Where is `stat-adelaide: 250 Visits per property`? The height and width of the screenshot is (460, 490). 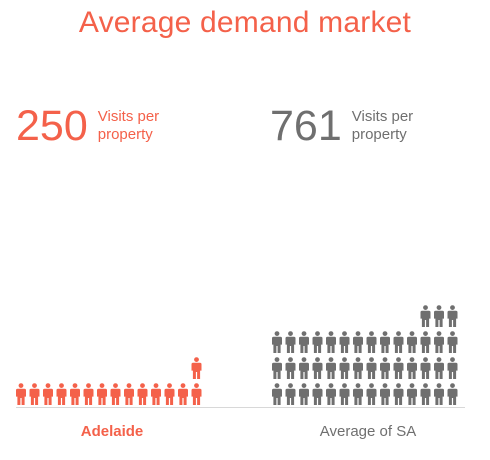 stat-adelaide: 250 Visits per property is located at coordinates (97, 126).